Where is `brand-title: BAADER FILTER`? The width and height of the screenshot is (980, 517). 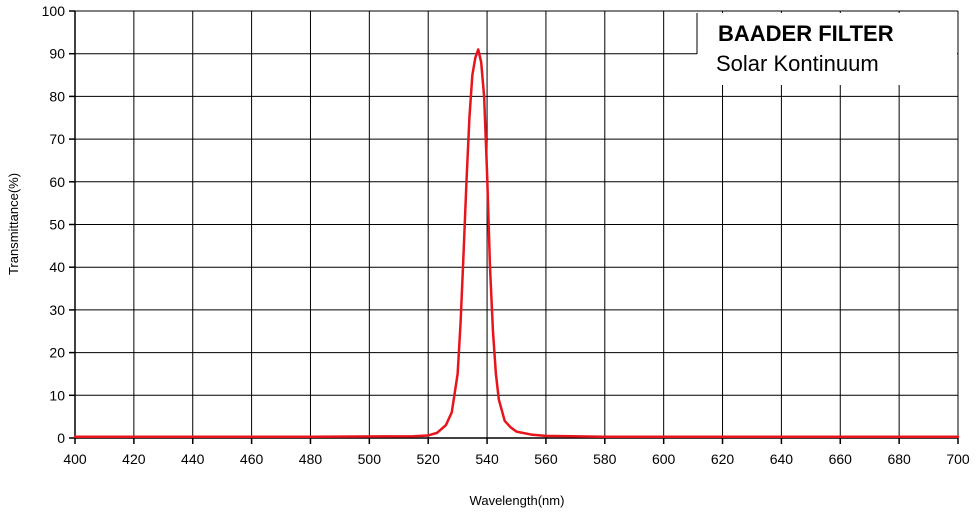 brand-title: BAADER FILTER is located at coordinates (806, 33).